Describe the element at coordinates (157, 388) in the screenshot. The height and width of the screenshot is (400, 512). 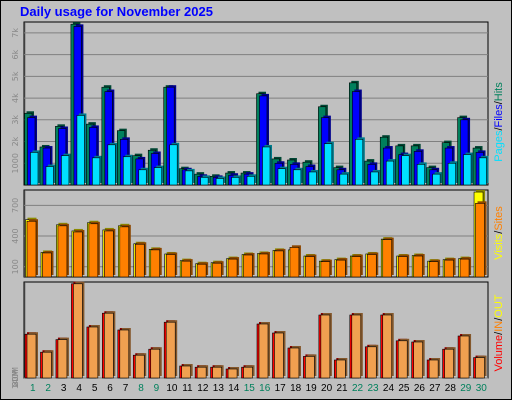
I see `x-tick-label: 9` at that location.